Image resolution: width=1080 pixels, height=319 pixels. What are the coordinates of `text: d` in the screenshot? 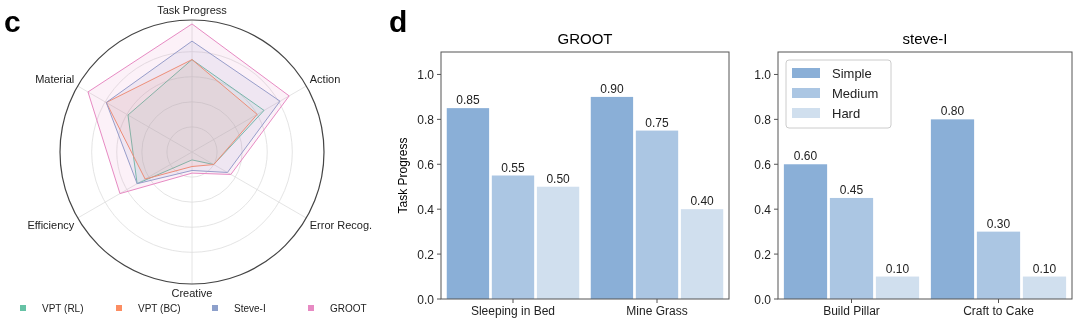 It's located at (398, 21).